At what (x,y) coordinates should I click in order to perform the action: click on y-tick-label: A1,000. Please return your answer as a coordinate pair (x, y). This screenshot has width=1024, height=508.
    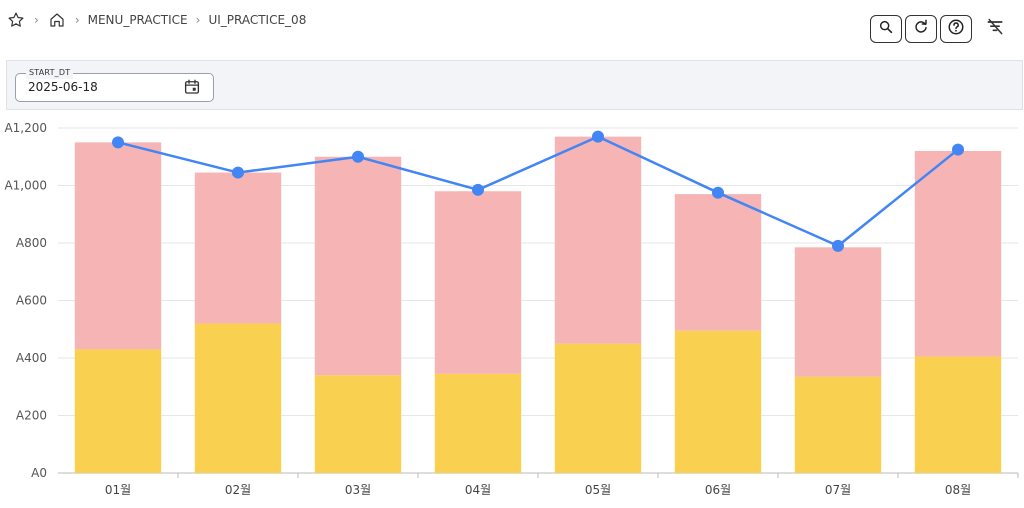
    Looking at the image, I should click on (25, 186).